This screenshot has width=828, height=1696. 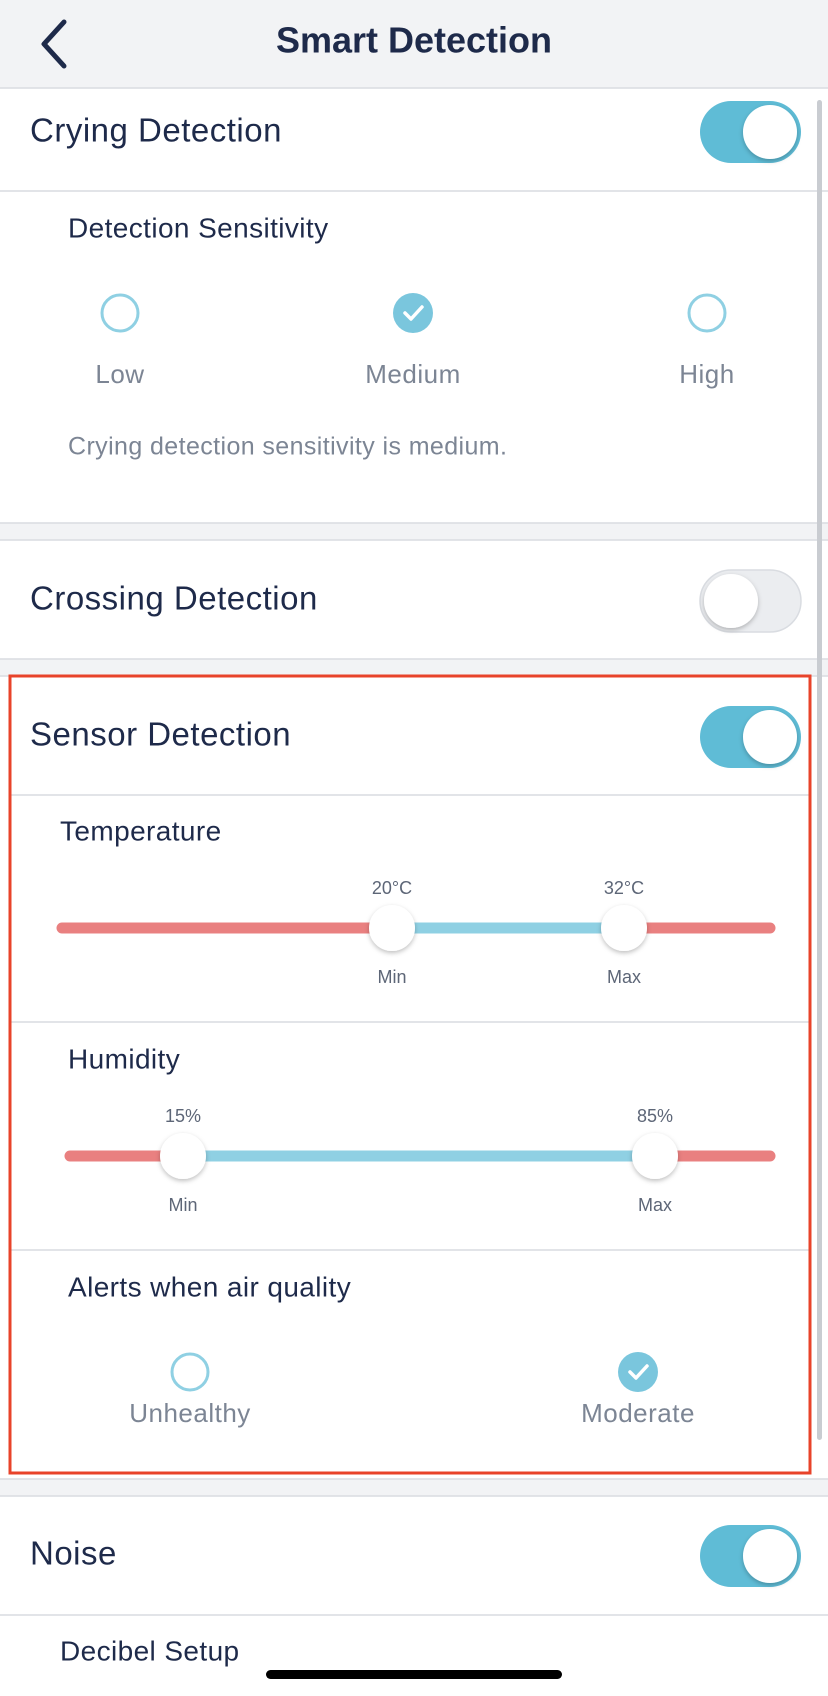 I want to click on option-label: Moderate, so click(x=638, y=1413).